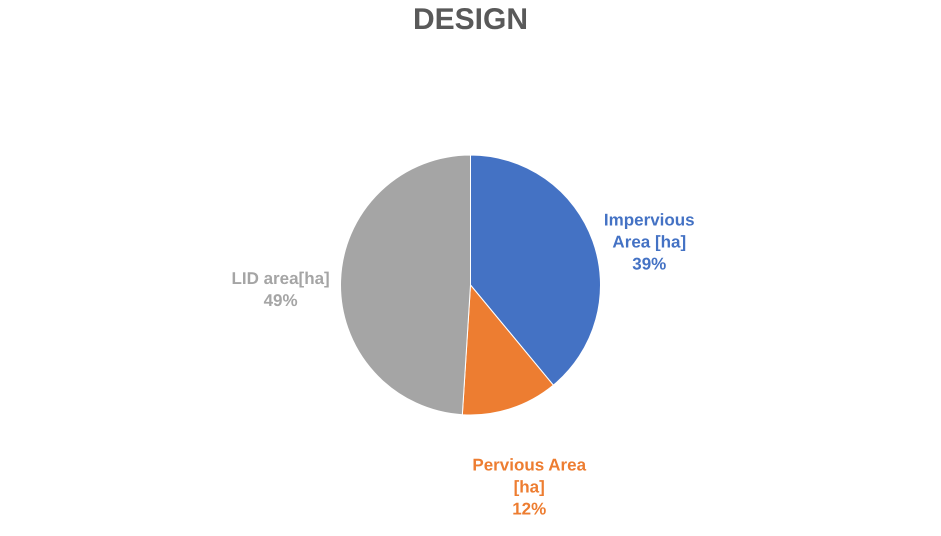 Image resolution: width=941 pixels, height=536 pixels. Describe the element at coordinates (280, 278) in the screenshot. I see `slice-label: LID area[ha]` at that location.